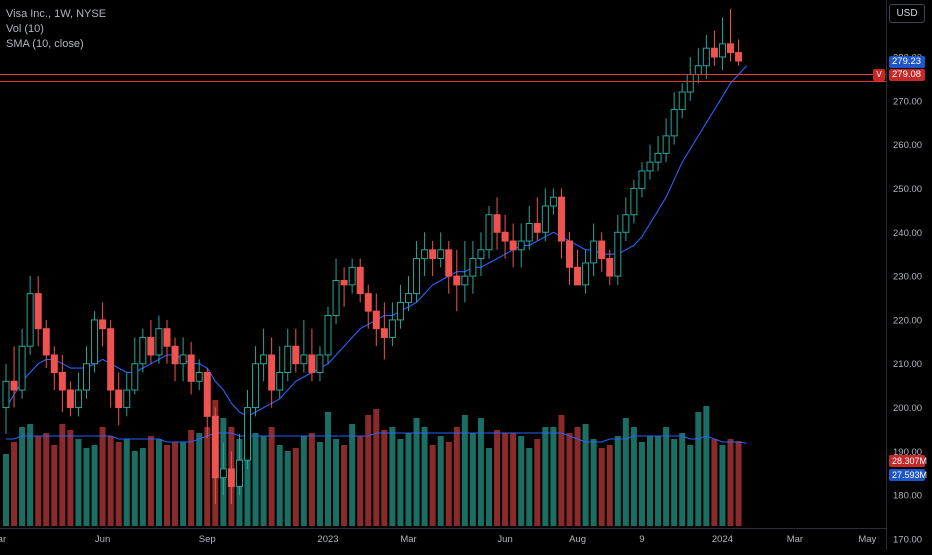 Image resolution: width=932 pixels, height=555 pixels. Describe the element at coordinates (25, 29) in the screenshot. I see `legend-volume: Vol (10)` at that location.